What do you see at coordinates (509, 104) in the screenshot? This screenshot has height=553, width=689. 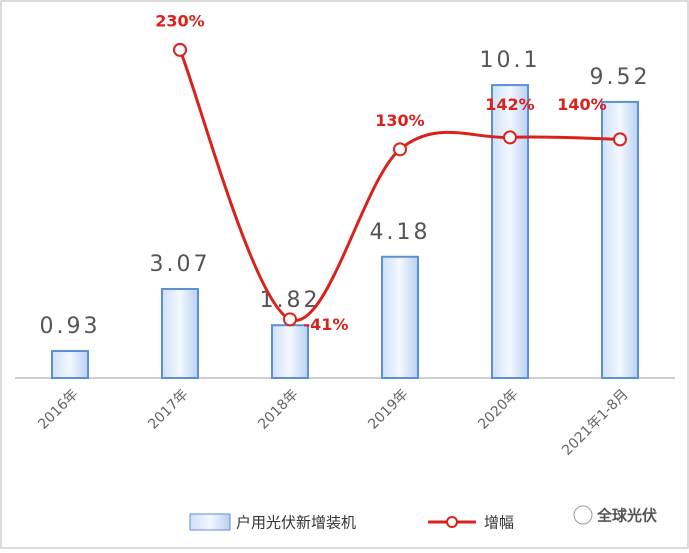 I see `data-label: 142%` at bounding box center [509, 104].